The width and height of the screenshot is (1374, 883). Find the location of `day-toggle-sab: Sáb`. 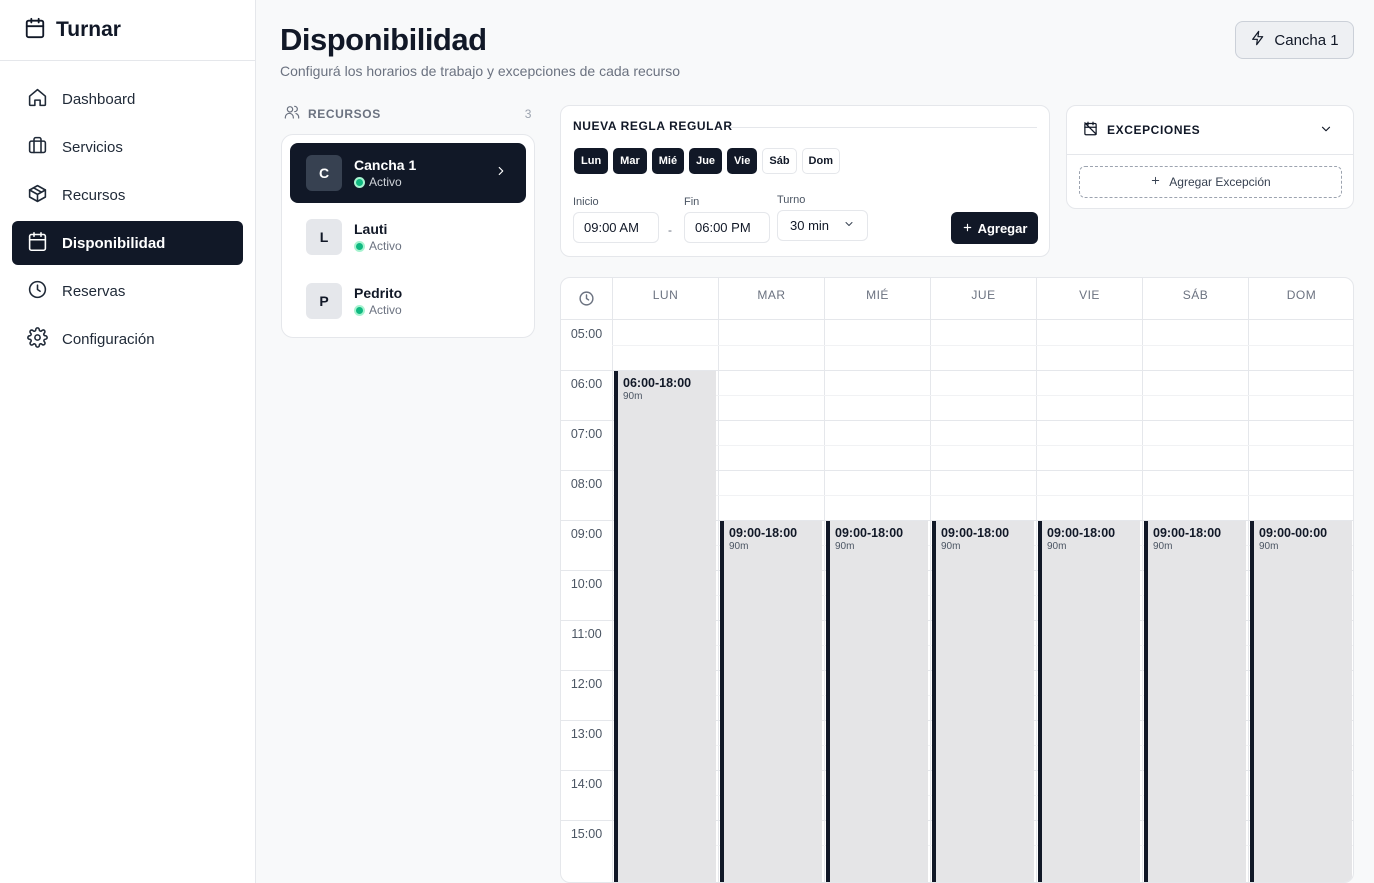

day-toggle-sab: Sáb is located at coordinates (779, 161).